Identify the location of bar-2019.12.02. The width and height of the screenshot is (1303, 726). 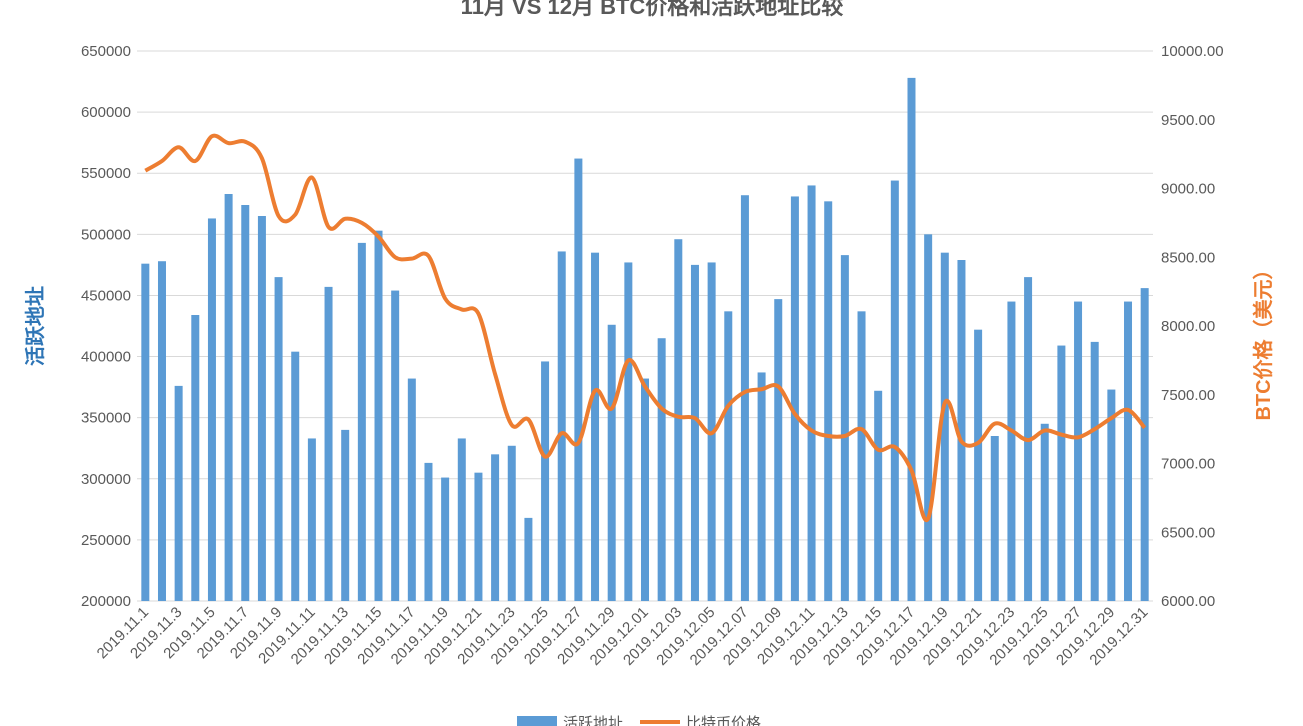
(661, 469).